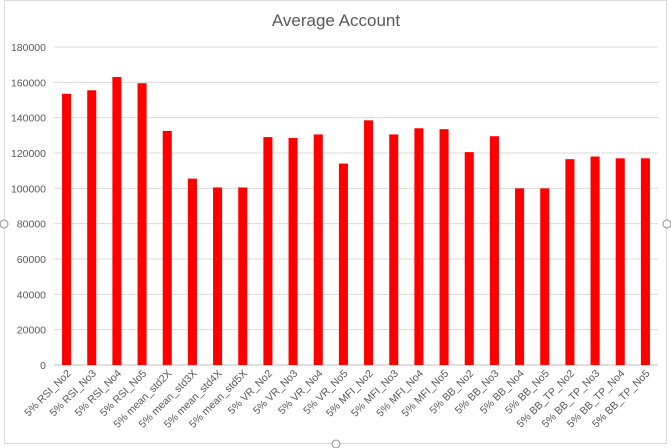 The image size is (671, 448). I want to click on y-tick-label: 160000, so click(28, 83).